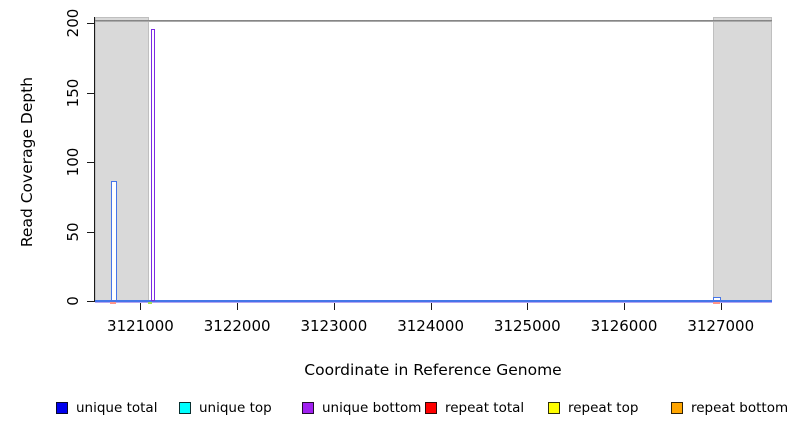 The width and height of the screenshot is (792, 432). Describe the element at coordinates (372, 408) in the screenshot. I see `legend-label: unique bottom` at that location.